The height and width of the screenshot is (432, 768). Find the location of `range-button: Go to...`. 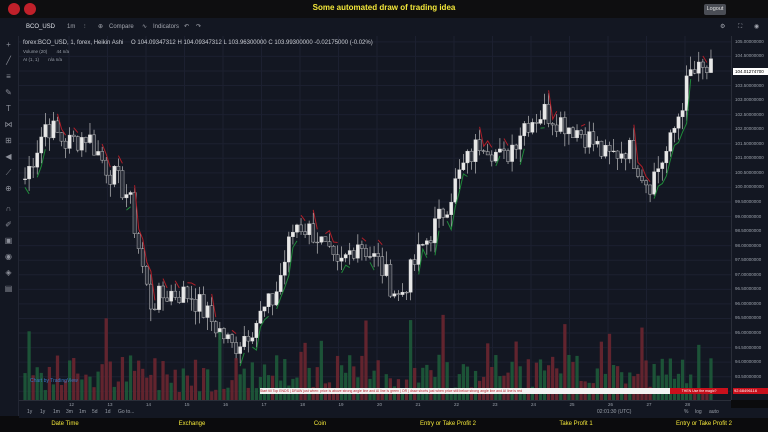

range-button: Go to... is located at coordinates (126, 412).